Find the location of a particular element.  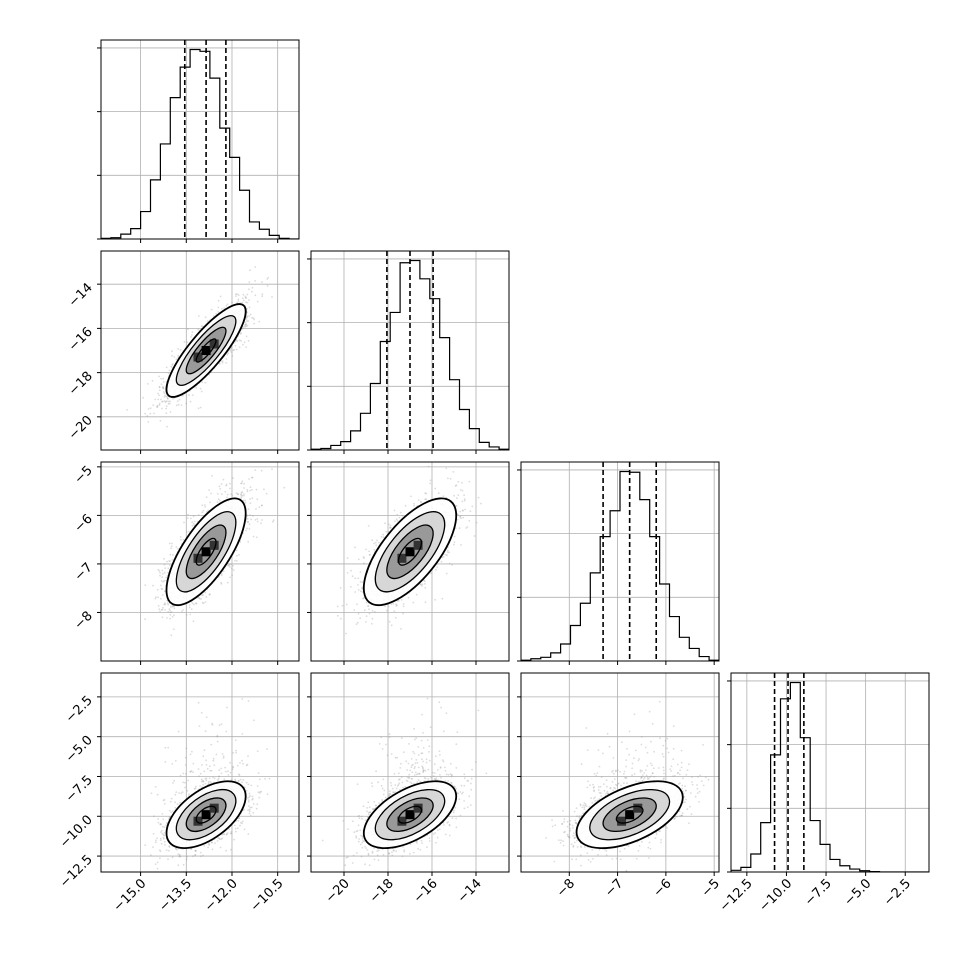

hist-bars-p2 is located at coordinates (620, 565).